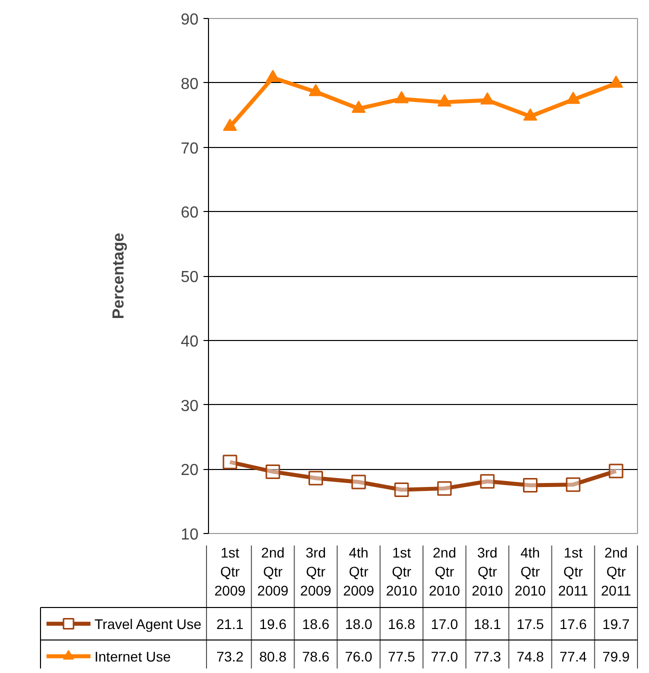 The height and width of the screenshot is (673, 649). Describe the element at coordinates (273, 571) in the screenshot. I see `x-tick-label: 2nd Qtr 2009` at that location.